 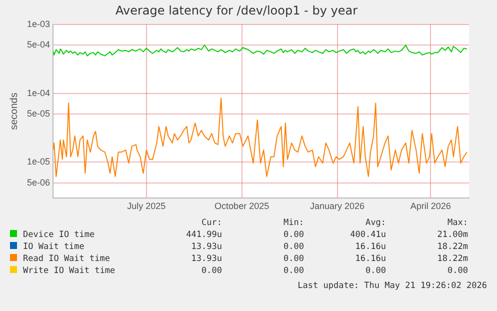 I want to click on x-tick-label: January 2026, so click(x=337, y=206).